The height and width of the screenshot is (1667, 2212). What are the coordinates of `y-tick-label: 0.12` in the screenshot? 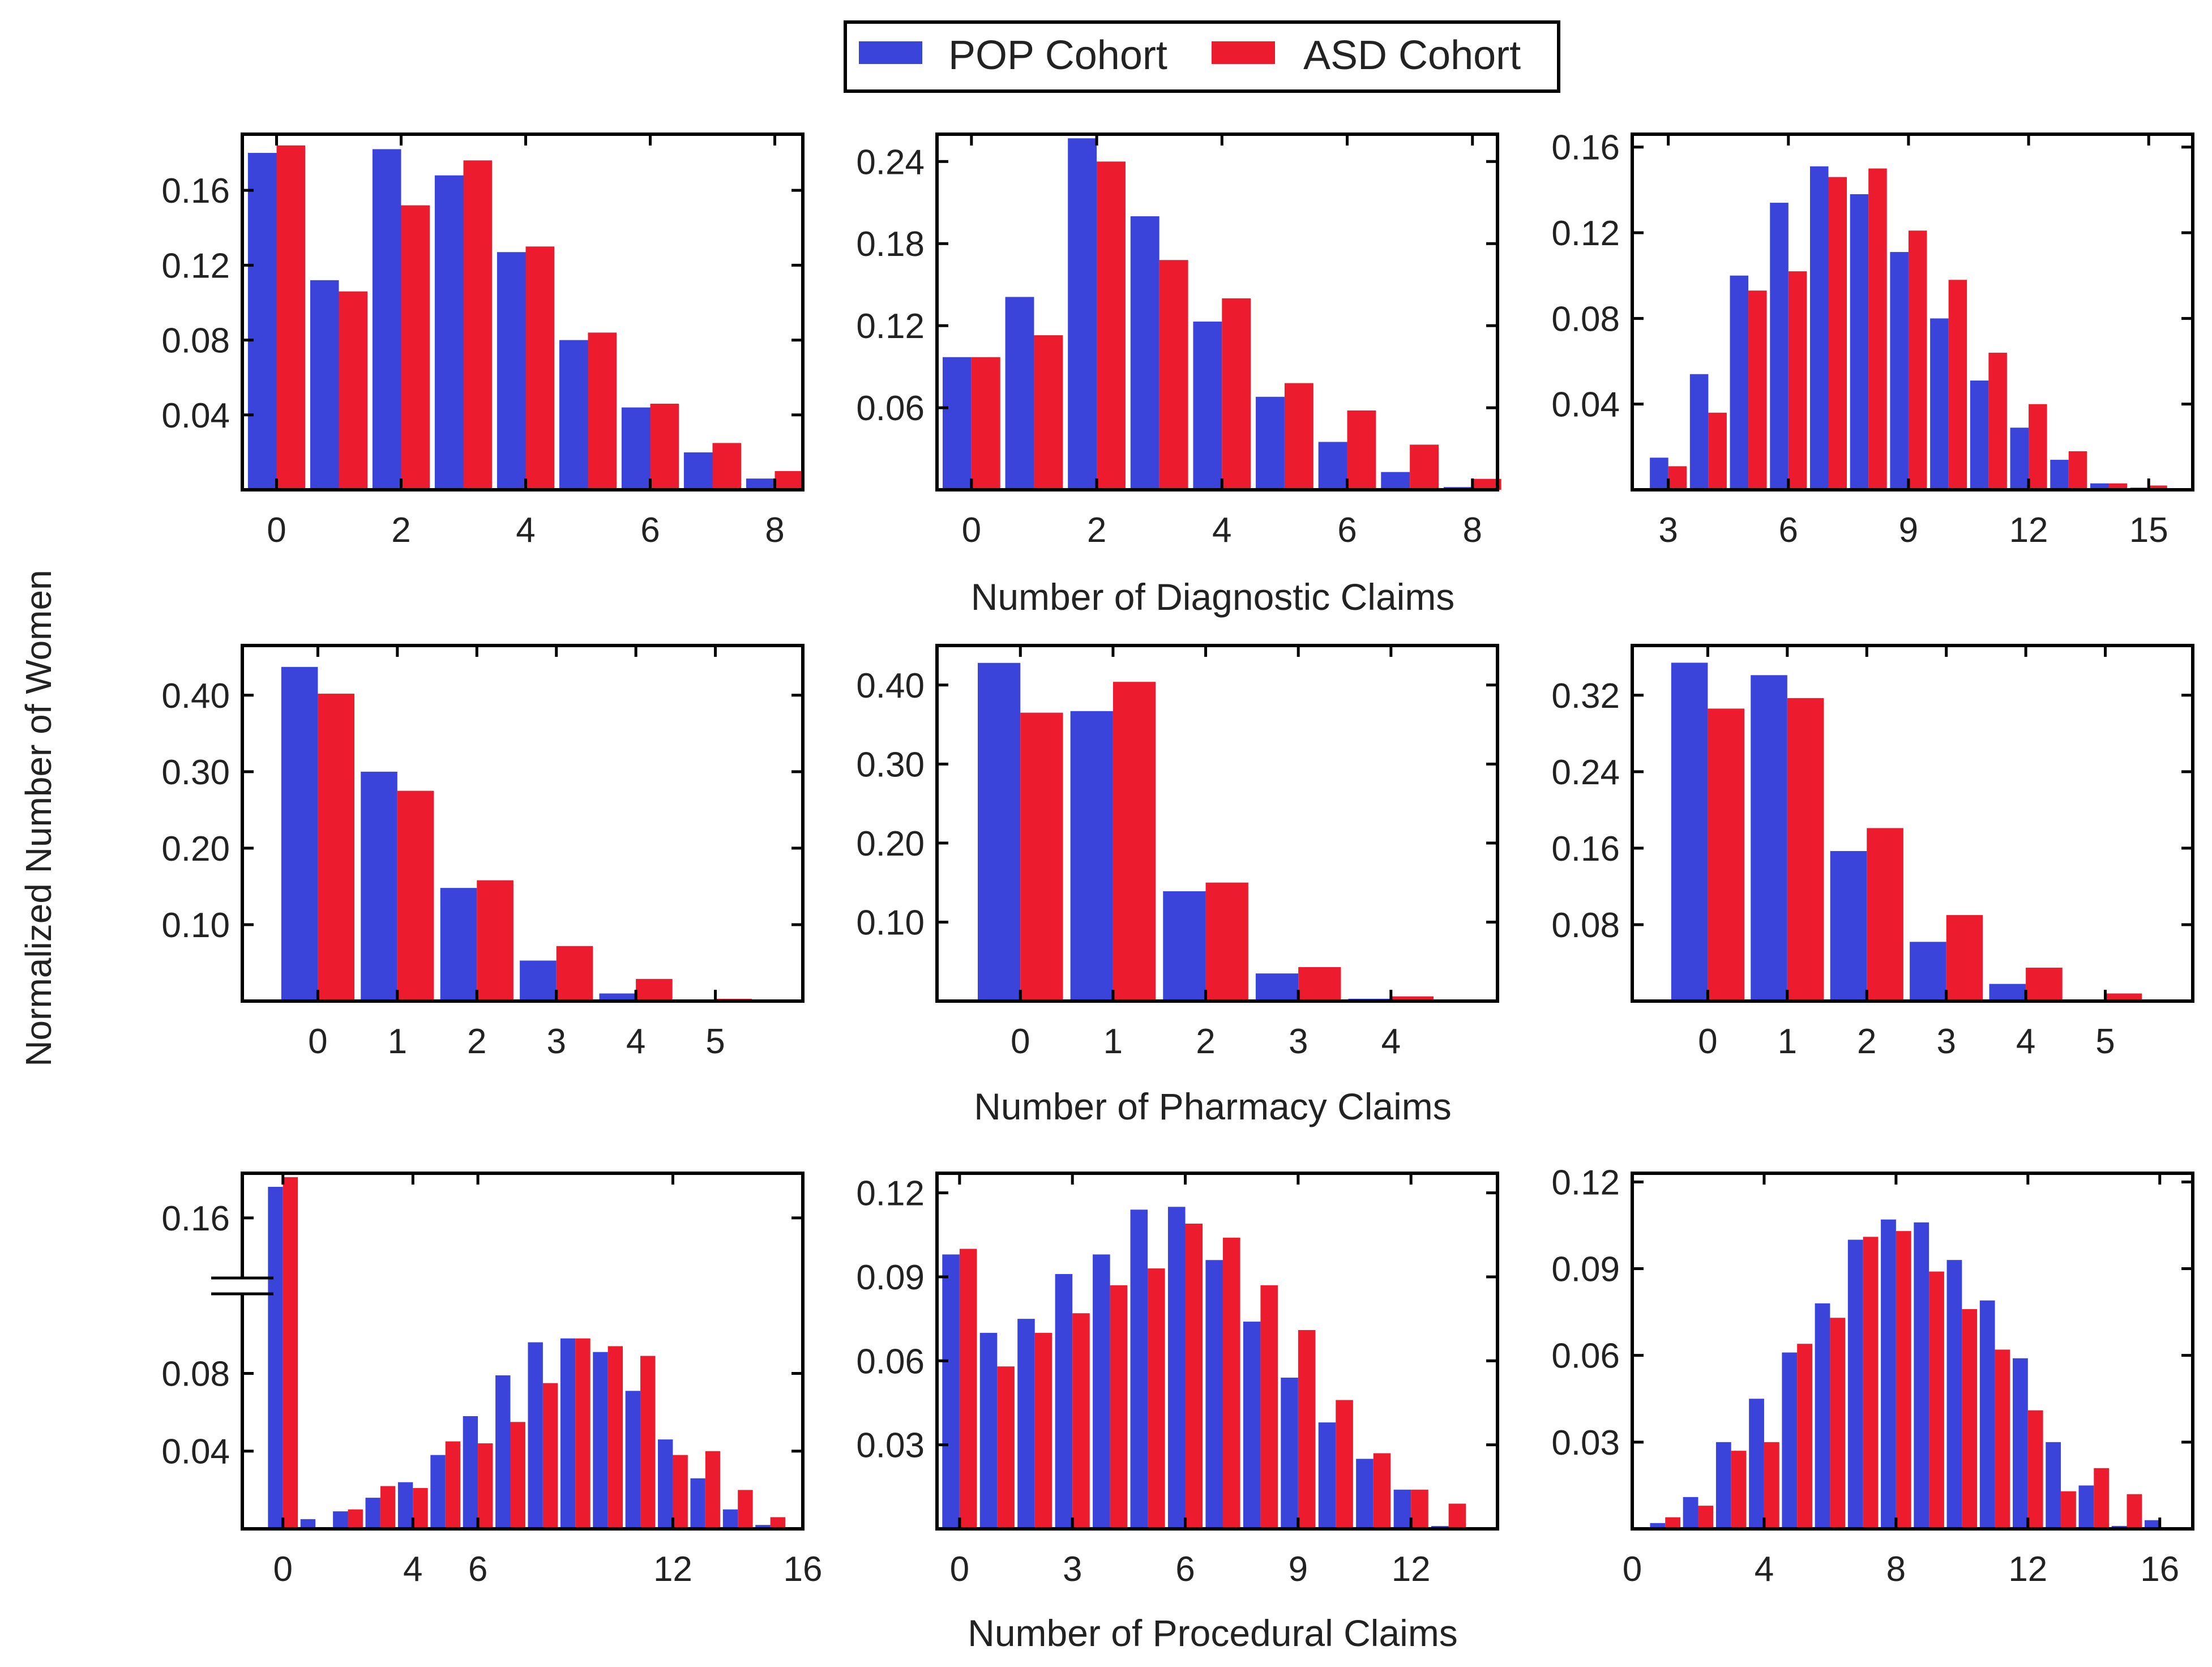 It's located at (890, 1193).